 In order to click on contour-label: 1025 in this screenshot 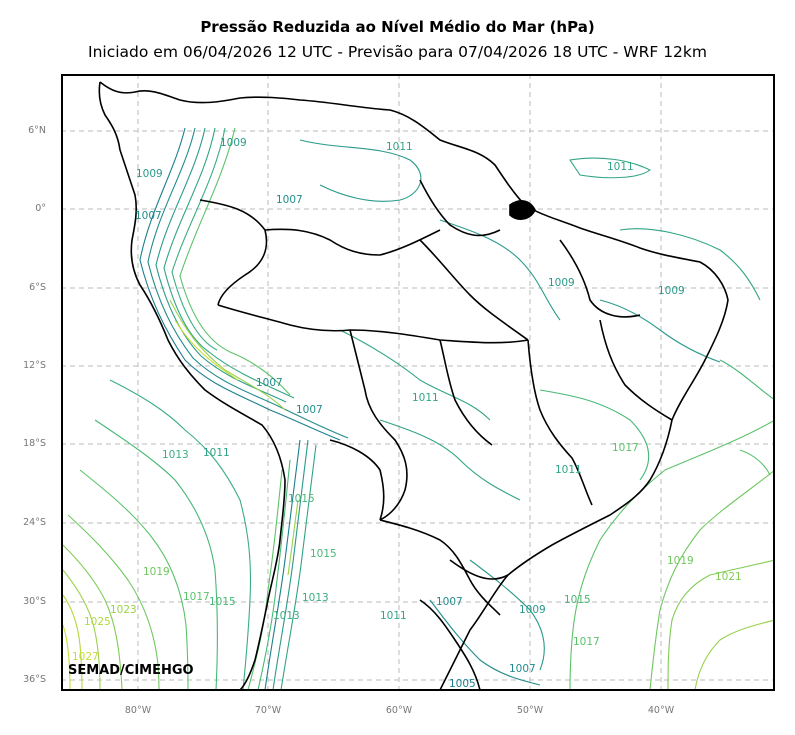, I will do `click(97, 622)`.